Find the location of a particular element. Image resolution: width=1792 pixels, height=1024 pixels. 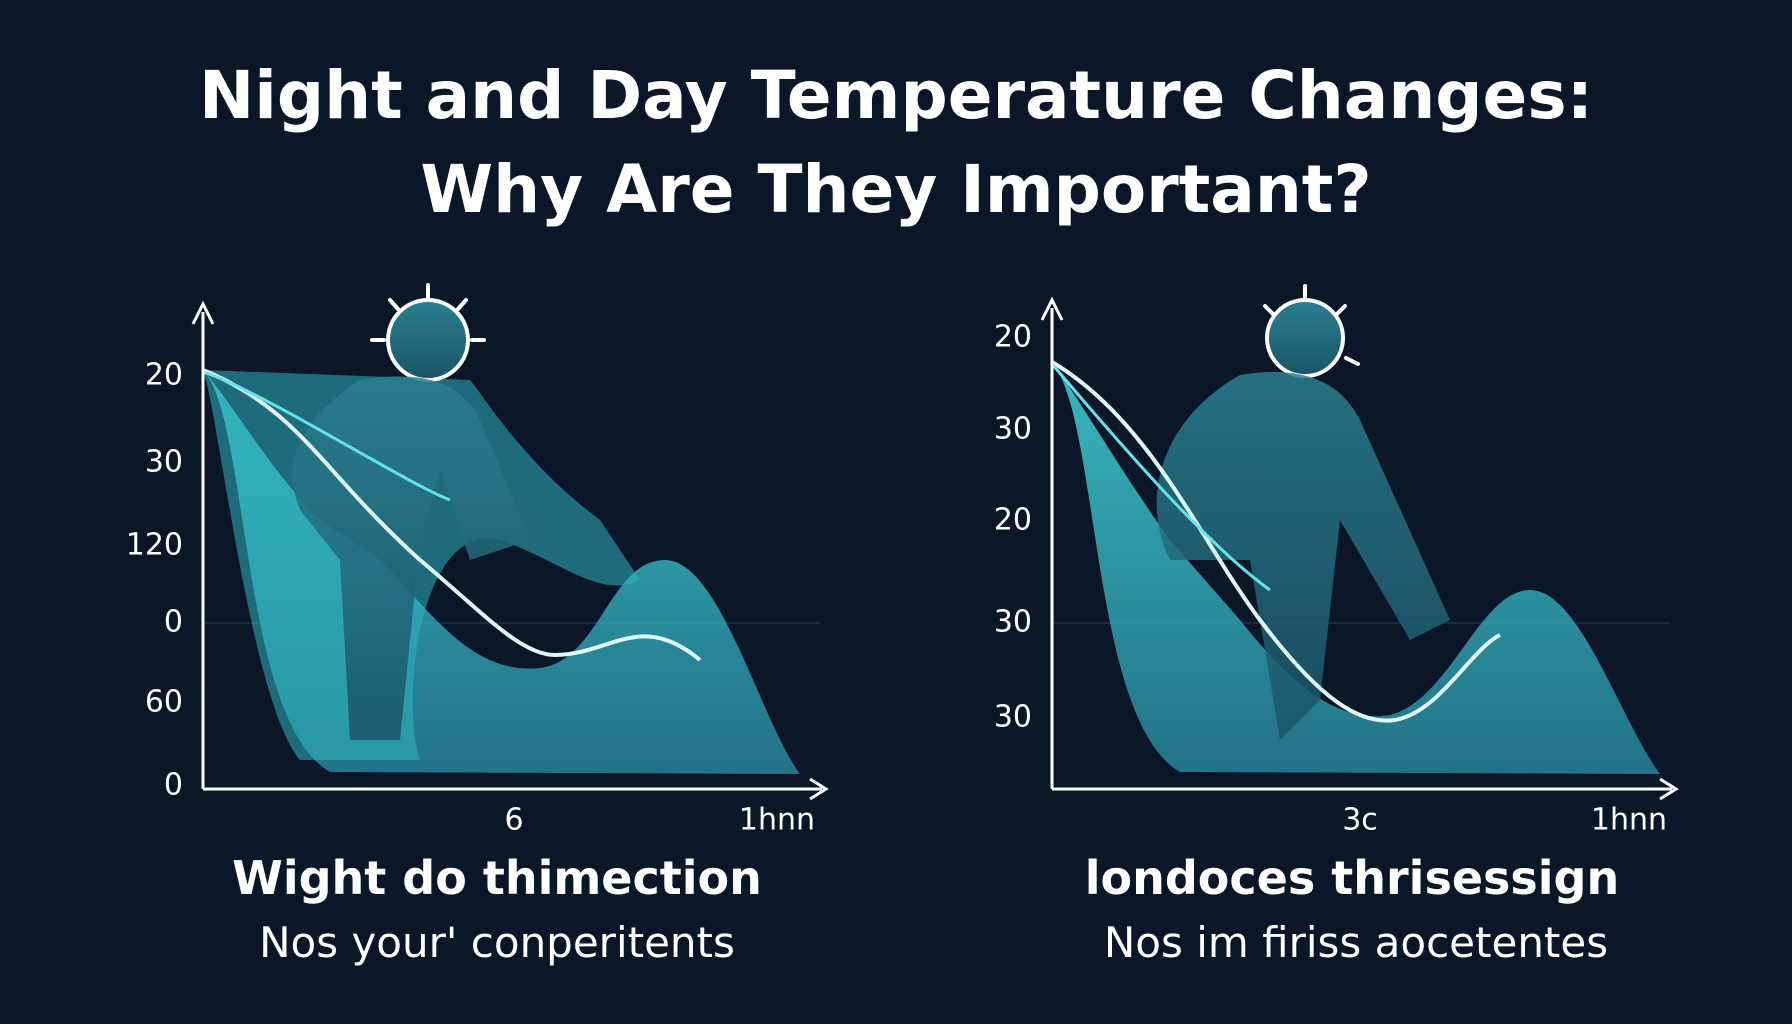

panel-heading: londoces thrisessign is located at coordinates (1352, 878).